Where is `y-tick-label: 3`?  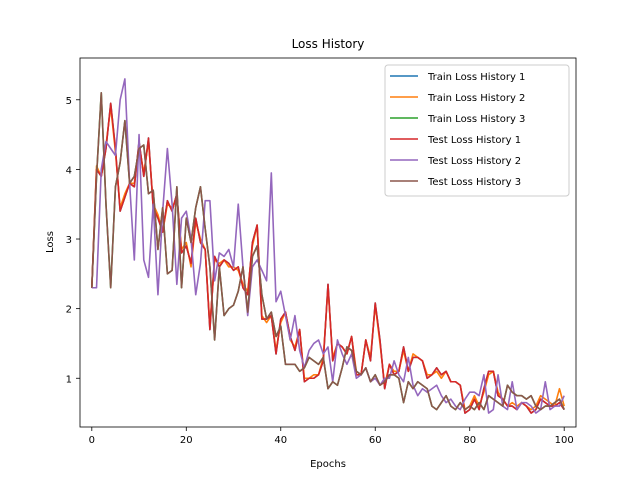 y-tick-label: 3 is located at coordinates (69, 240).